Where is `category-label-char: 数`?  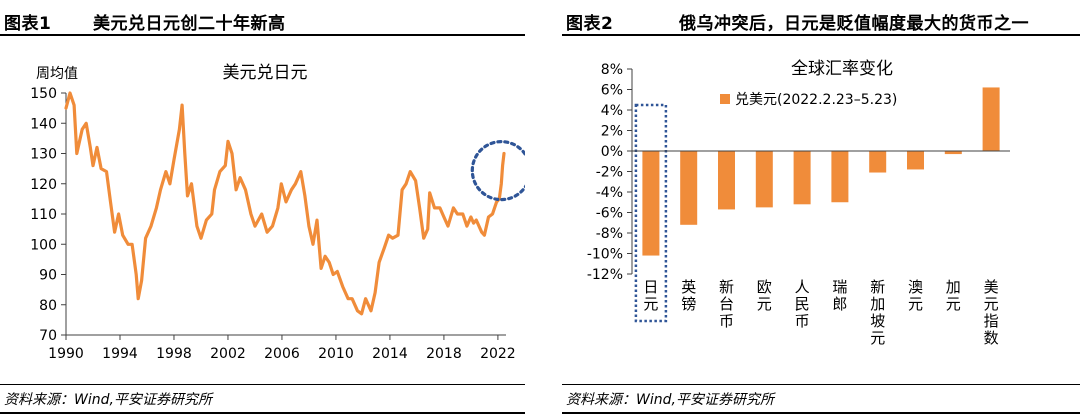
category-label-char: 数 is located at coordinates (991, 338).